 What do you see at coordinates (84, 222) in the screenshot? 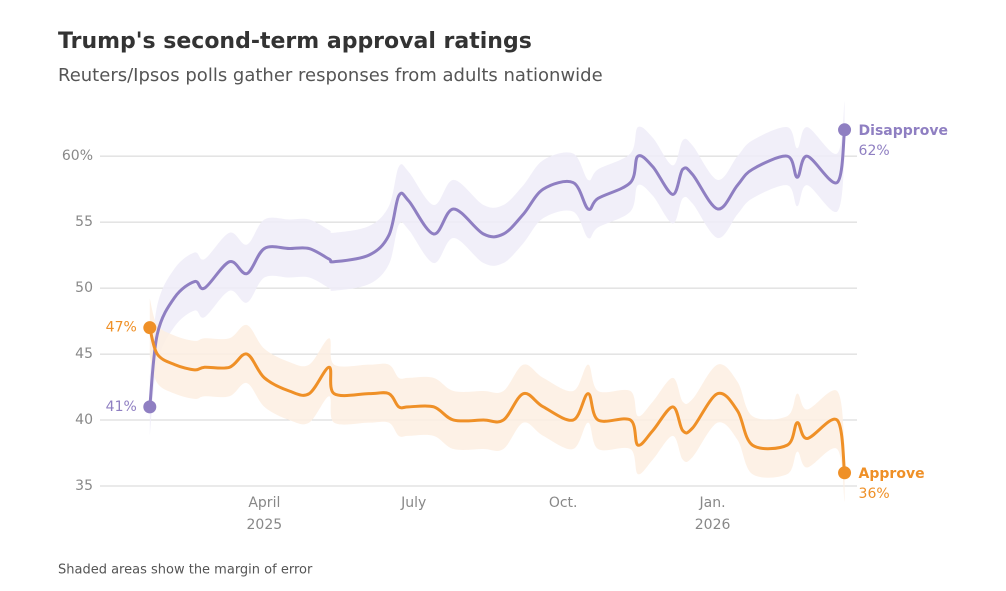
I see `y-tick-label: 55` at bounding box center [84, 222].